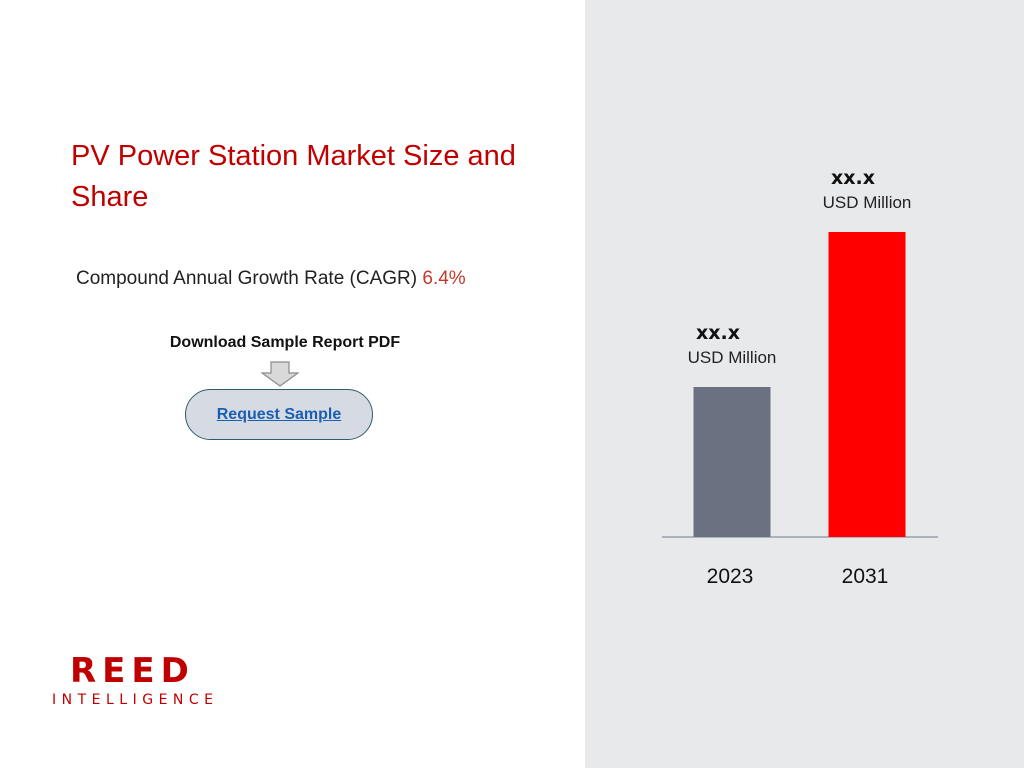  What do you see at coordinates (280, 374) in the screenshot?
I see `down-arrow-icon` at bounding box center [280, 374].